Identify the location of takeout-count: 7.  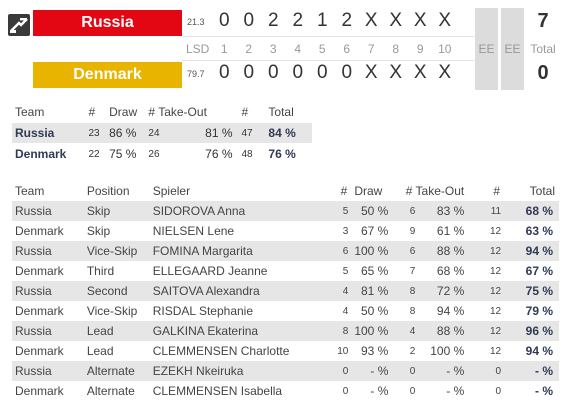
(412, 271).